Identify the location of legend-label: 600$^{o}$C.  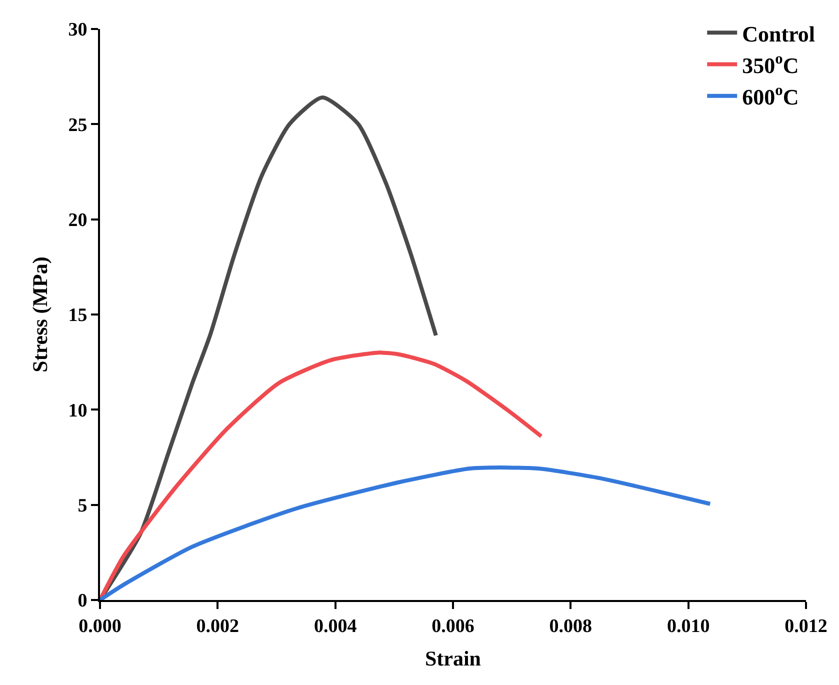
(770, 96).